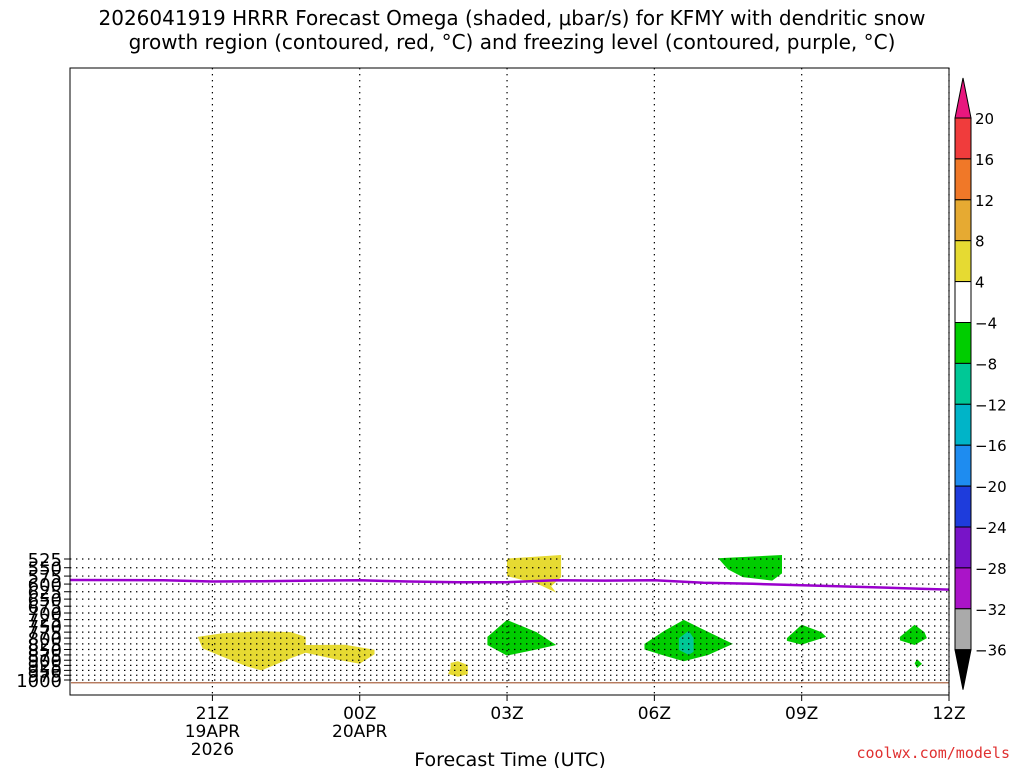  Describe the element at coordinates (506, 714) in the screenshot. I see `x-tick-label-03Z: 03Z` at that location.